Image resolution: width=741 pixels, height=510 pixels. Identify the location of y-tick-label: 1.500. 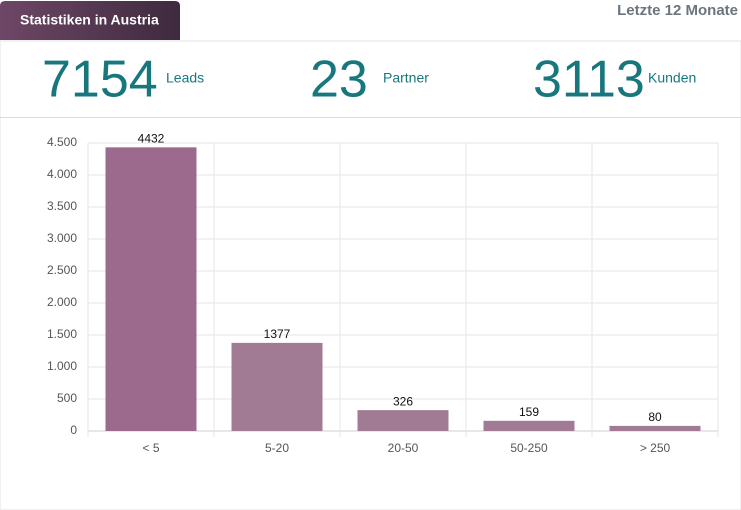
(62, 334).